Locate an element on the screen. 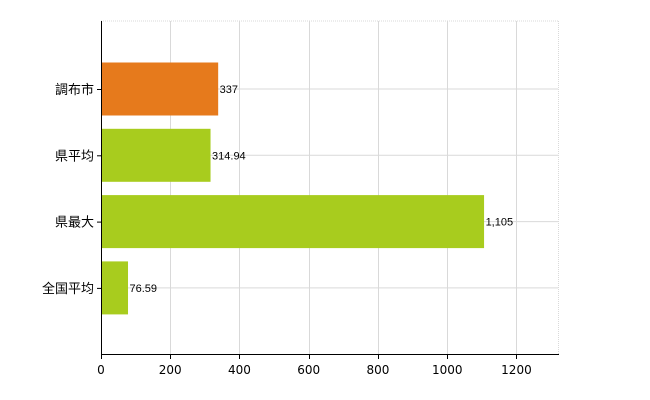  x-tick-label: 1000 is located at coordinates (447, 370).